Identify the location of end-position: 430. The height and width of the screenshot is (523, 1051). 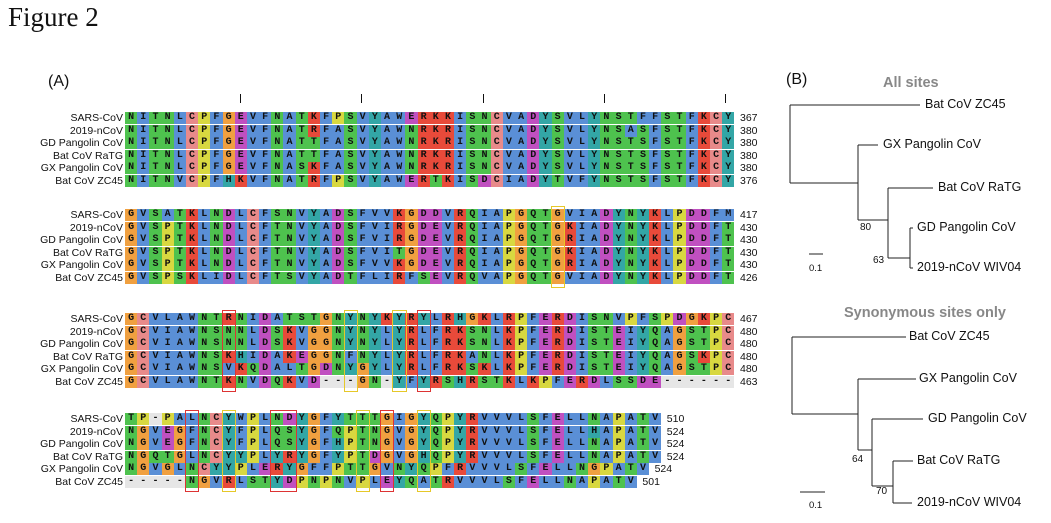
(749, 227).